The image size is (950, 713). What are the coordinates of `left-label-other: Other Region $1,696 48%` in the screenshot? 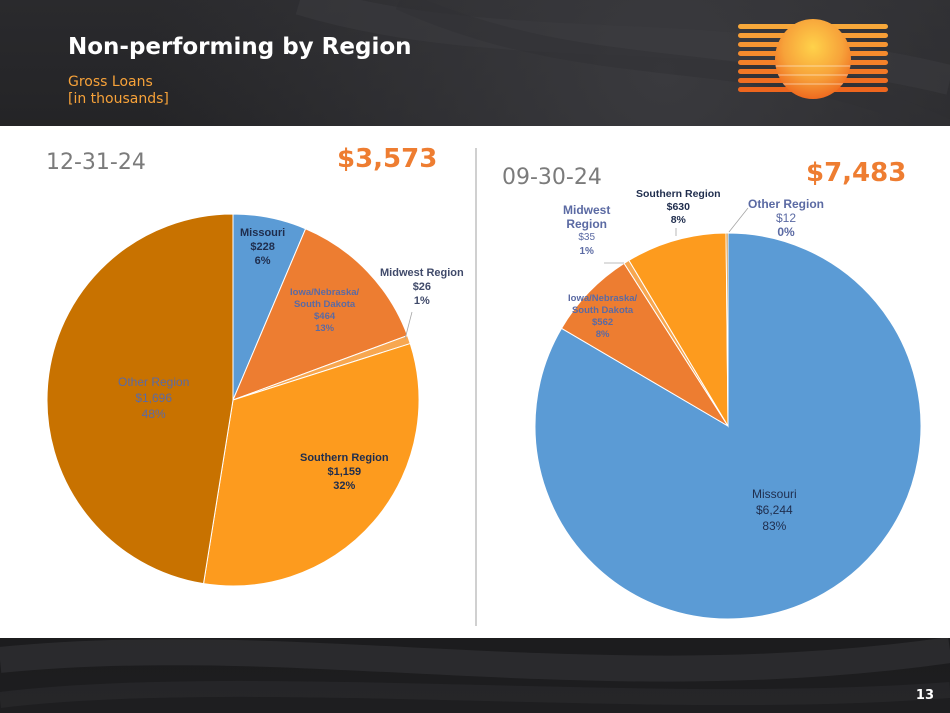 It's located at (154, 398).